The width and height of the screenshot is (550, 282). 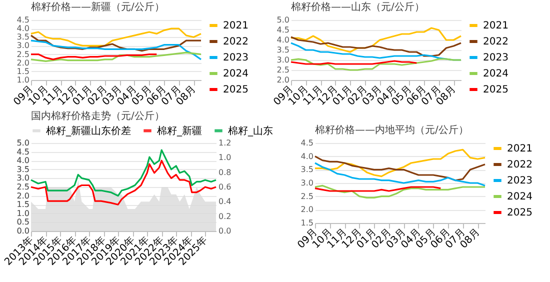 What do you see at coordinates (357, 7) in the screenshot?
I see `chart-title: 棉籽价格——山东（元/公斤）` at bounding box center [357, 7].